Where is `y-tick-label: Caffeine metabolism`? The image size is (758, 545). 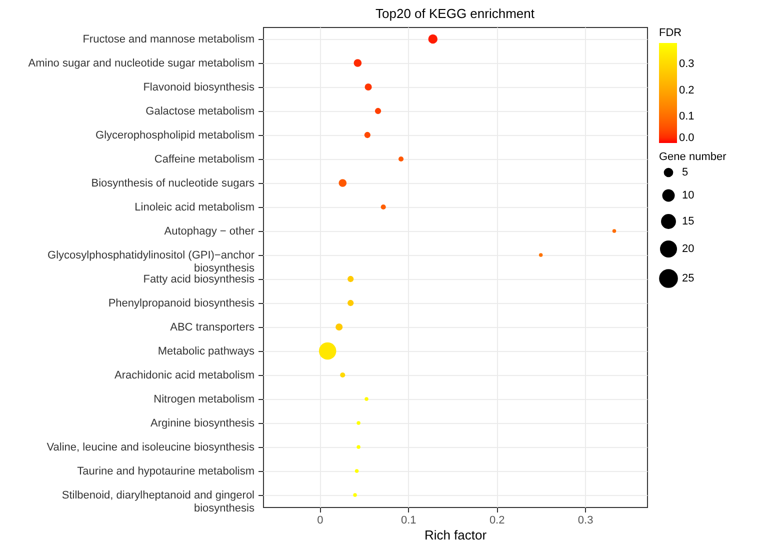 y-tick-label: Caffeine metabolism is located at coordinates (204, 160).